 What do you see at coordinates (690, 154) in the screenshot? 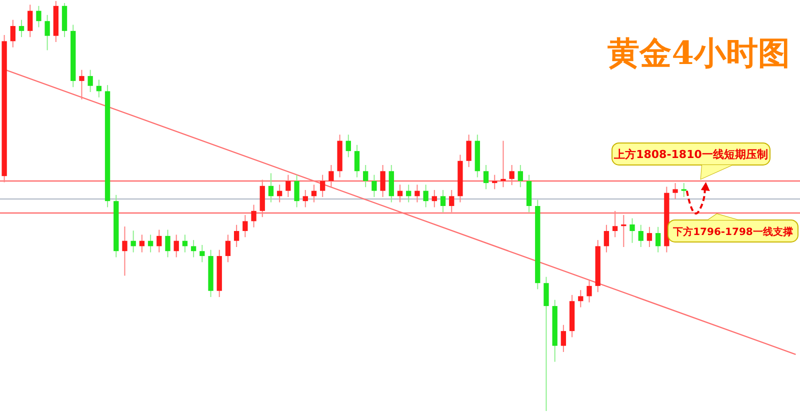
I see `ref-line-label: 上方1808-1810一线短期压制` at bounding box center [690, 154].